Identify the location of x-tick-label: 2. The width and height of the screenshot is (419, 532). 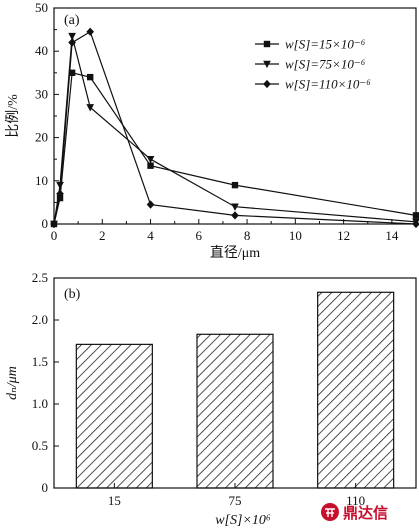
(102, 235).